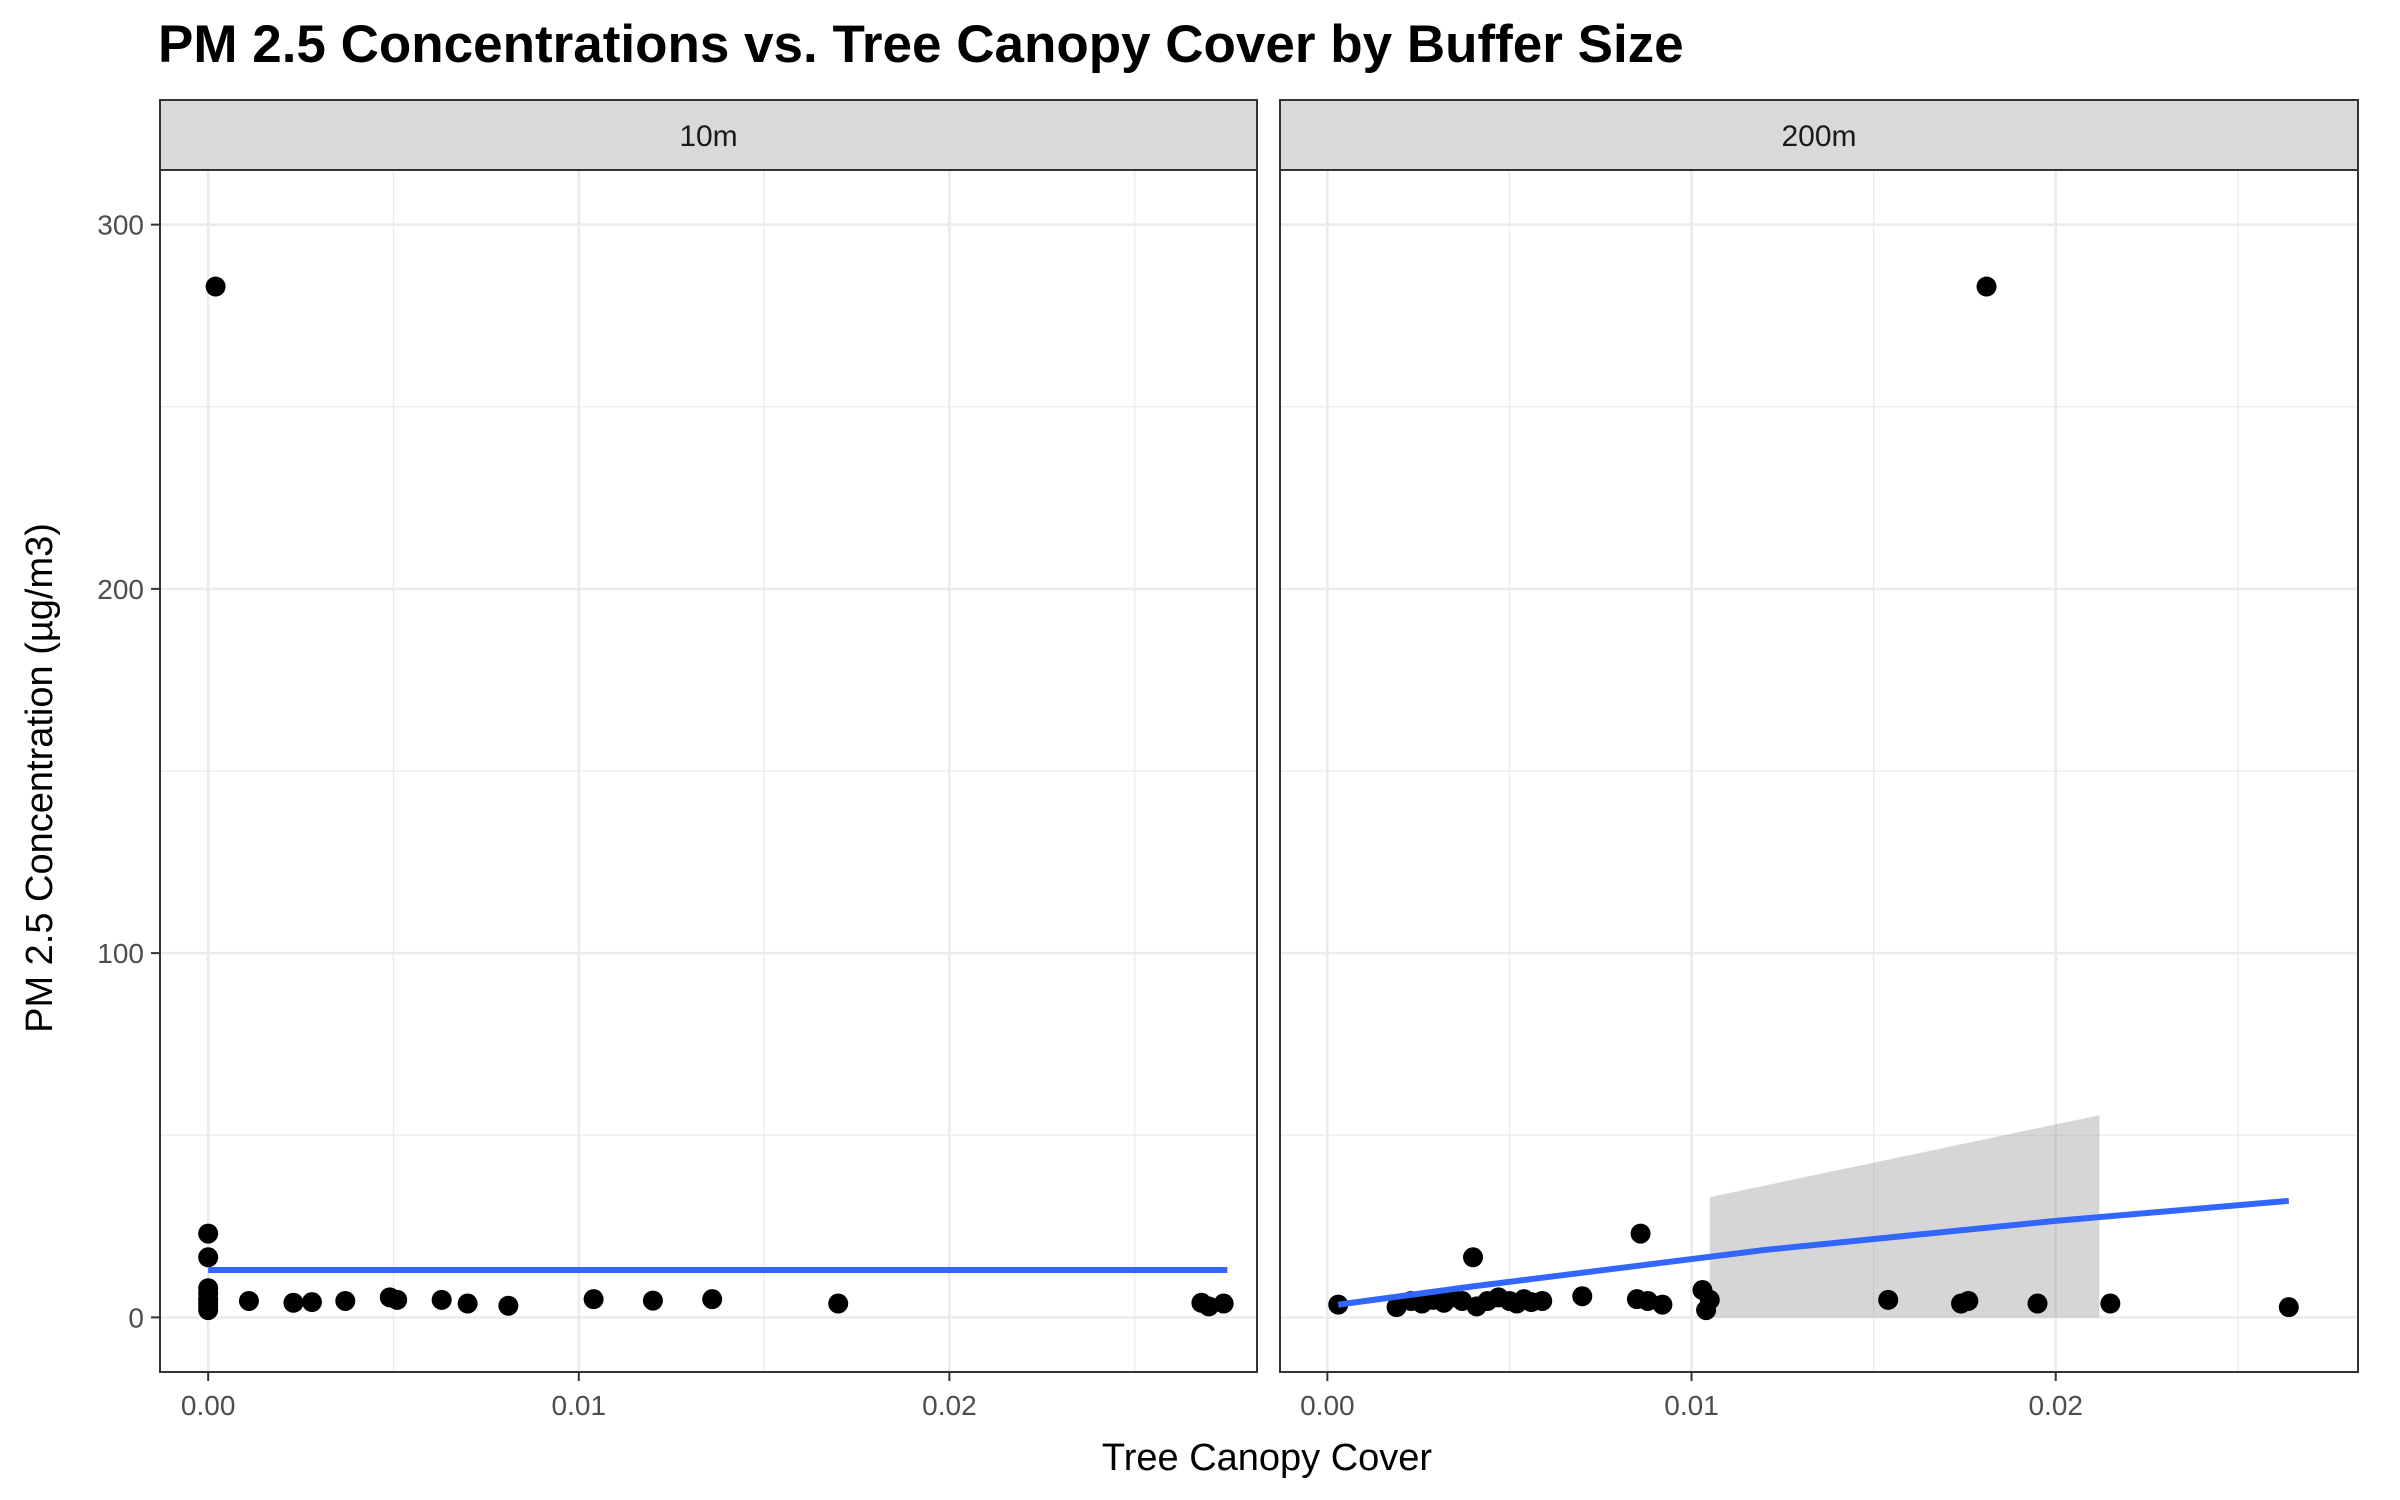 Image resolution: width=2400 pixels, height=1500 pixels. What do you see at coordinates (1904, 1216) in the screenshot?
I see `confidence-band` at bounding box center [1904, 1216].